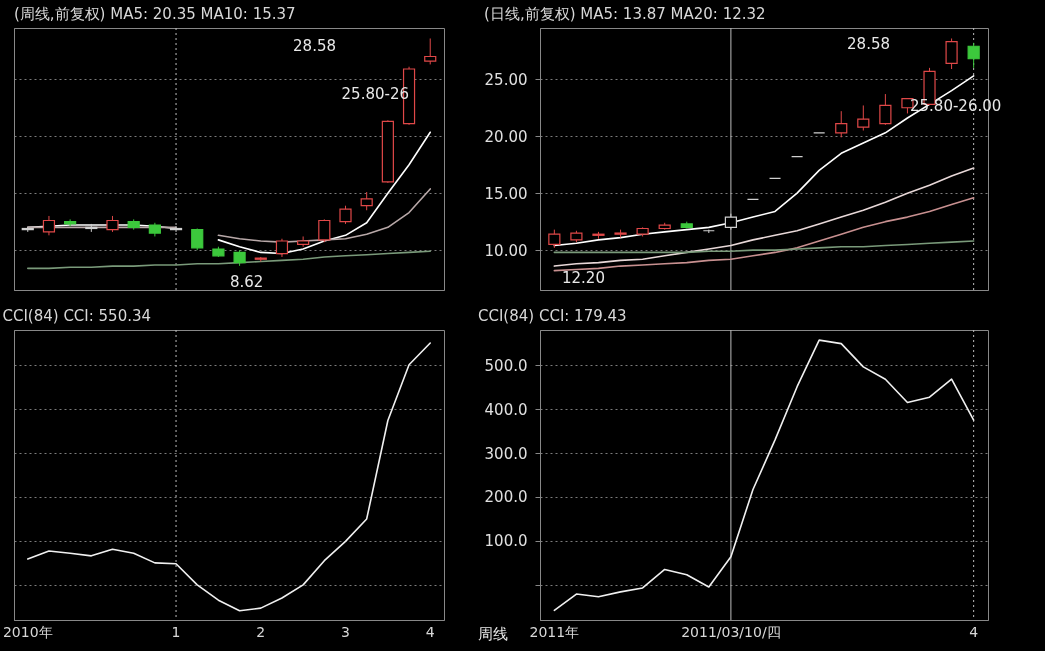 This screenshot has width=1045, height=651. I want to click on y-tick-label: 20.00, so click(506, 136).